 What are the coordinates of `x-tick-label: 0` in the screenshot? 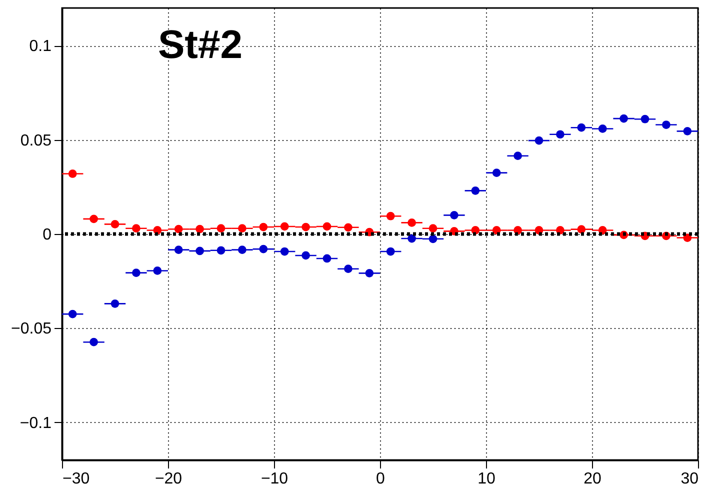 It's located at (381, 479).